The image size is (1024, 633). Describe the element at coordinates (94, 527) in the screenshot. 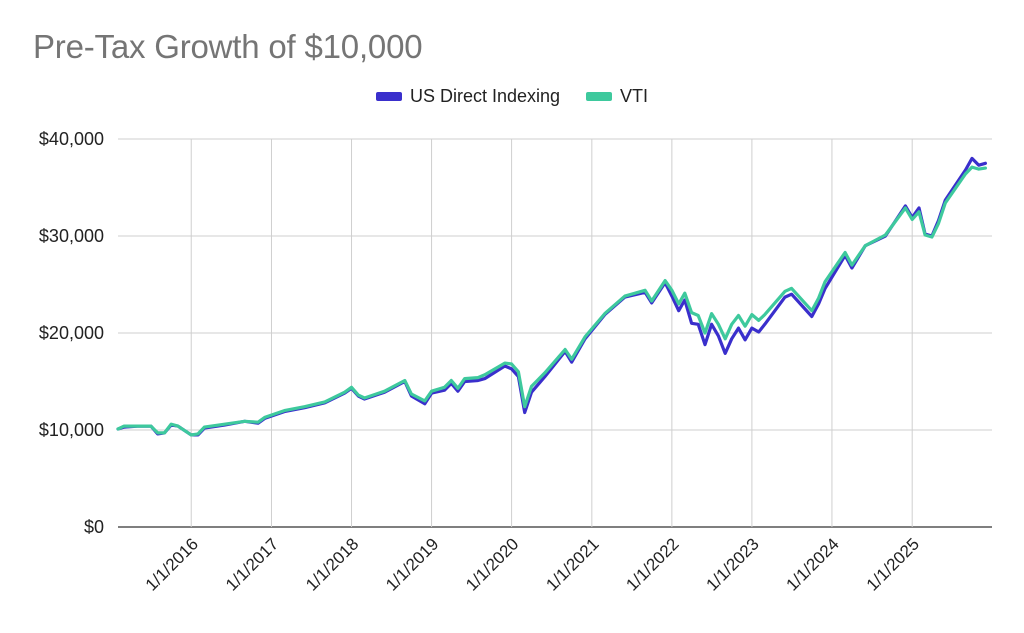

I see `y-tick-label: $0` at that location.